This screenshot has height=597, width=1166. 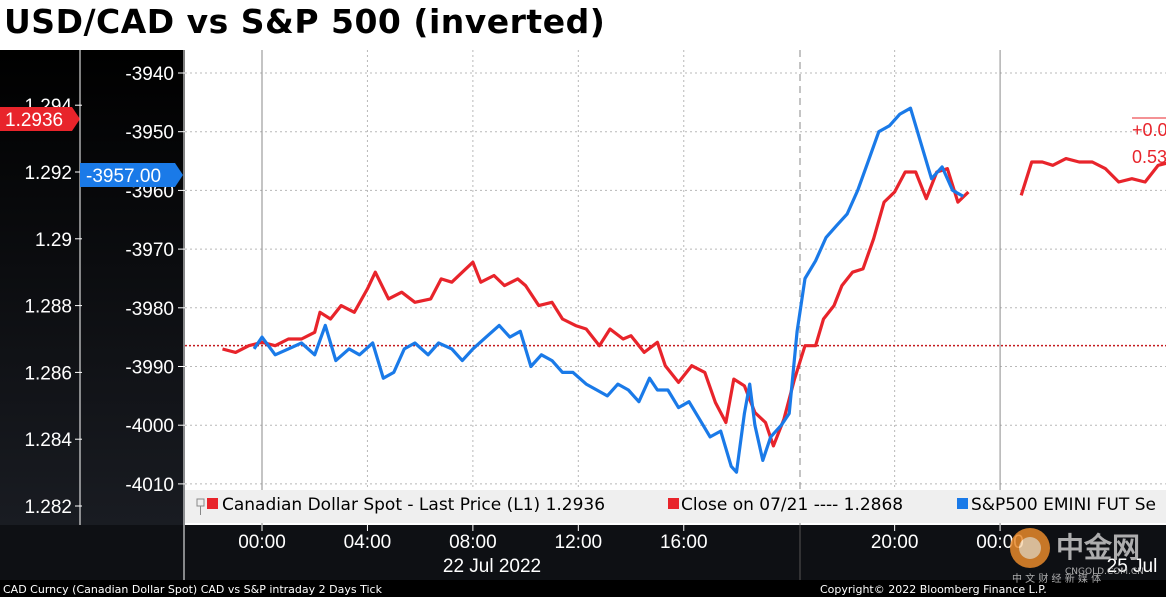 I want to click on spx-last-value-tag: -3957.00, so click(x=131, y=175).